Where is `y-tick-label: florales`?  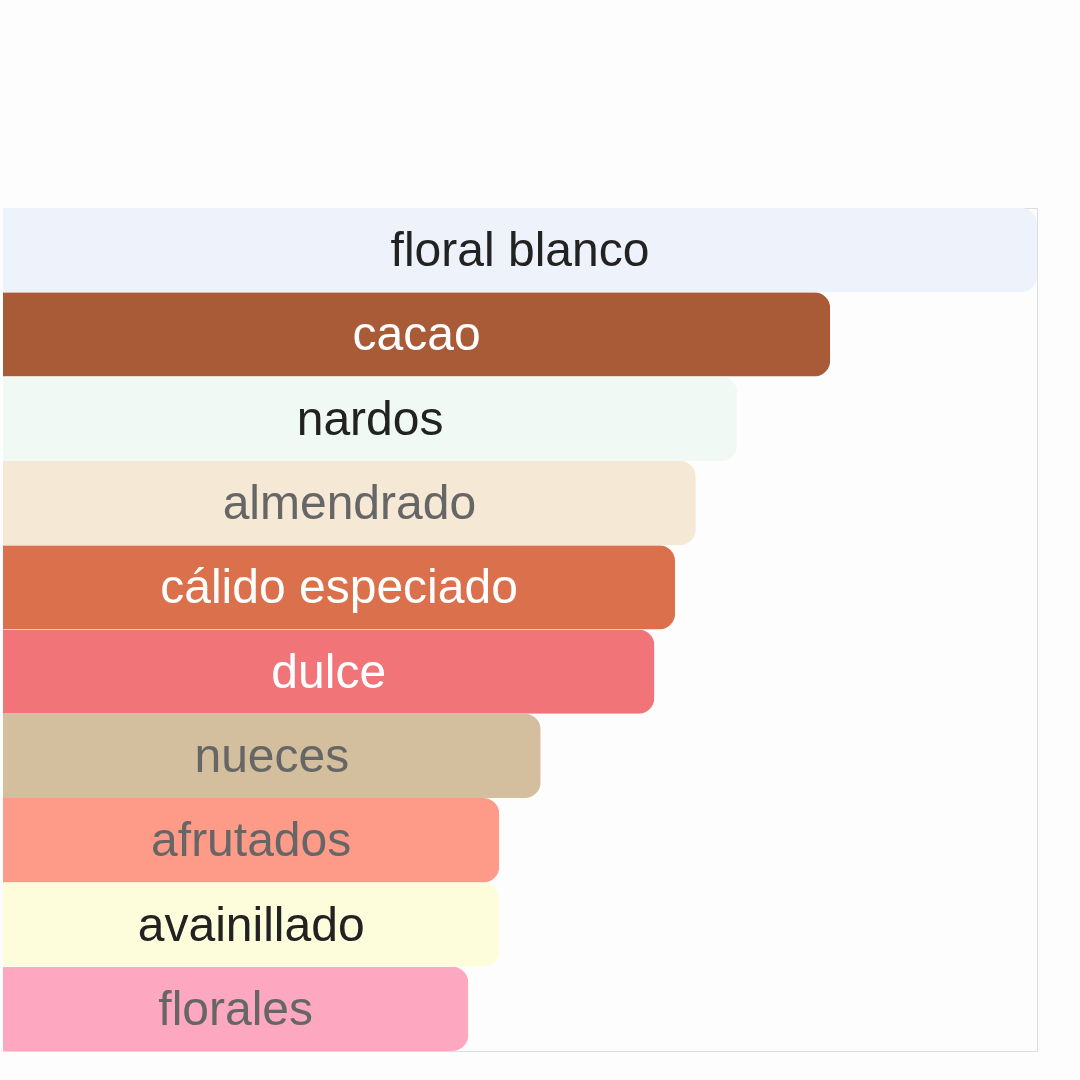
y-tick-label: florales is located at coordinates (236, 1008).